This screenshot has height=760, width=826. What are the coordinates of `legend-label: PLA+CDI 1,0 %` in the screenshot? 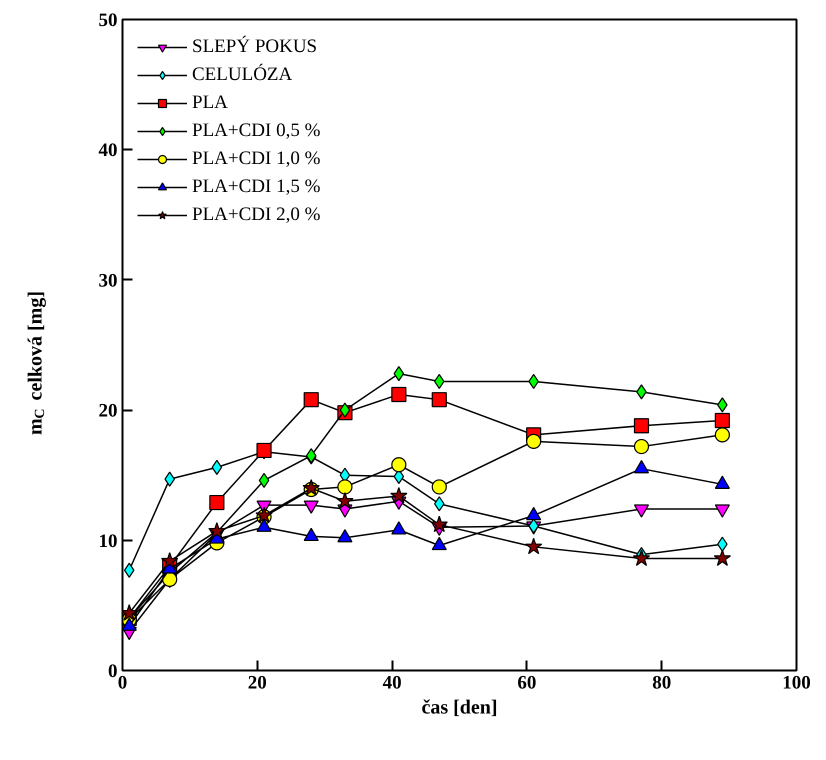 It's located at (256, 159).